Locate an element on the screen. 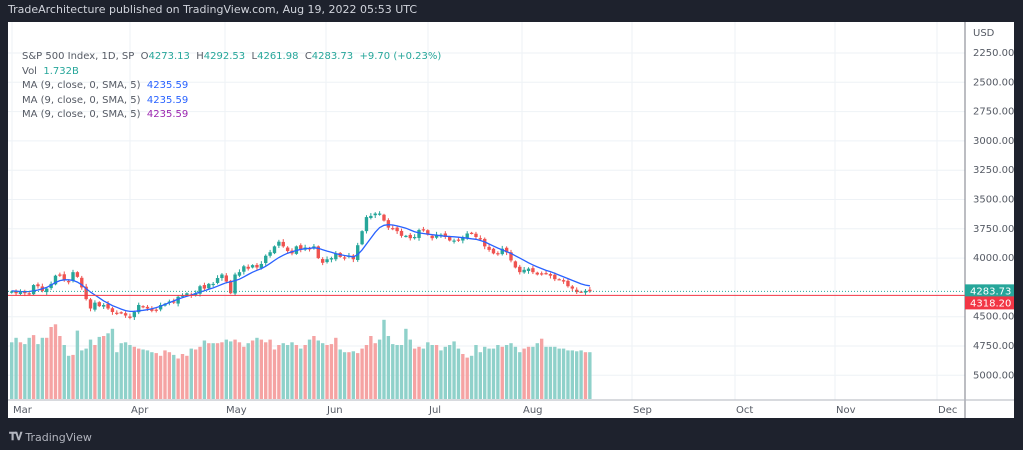 This screenshot has height=450, width=1023. ma-row-1: MA (9, close, 0, SMA, 5) 4235.59 is located at coordinates (231, 86).